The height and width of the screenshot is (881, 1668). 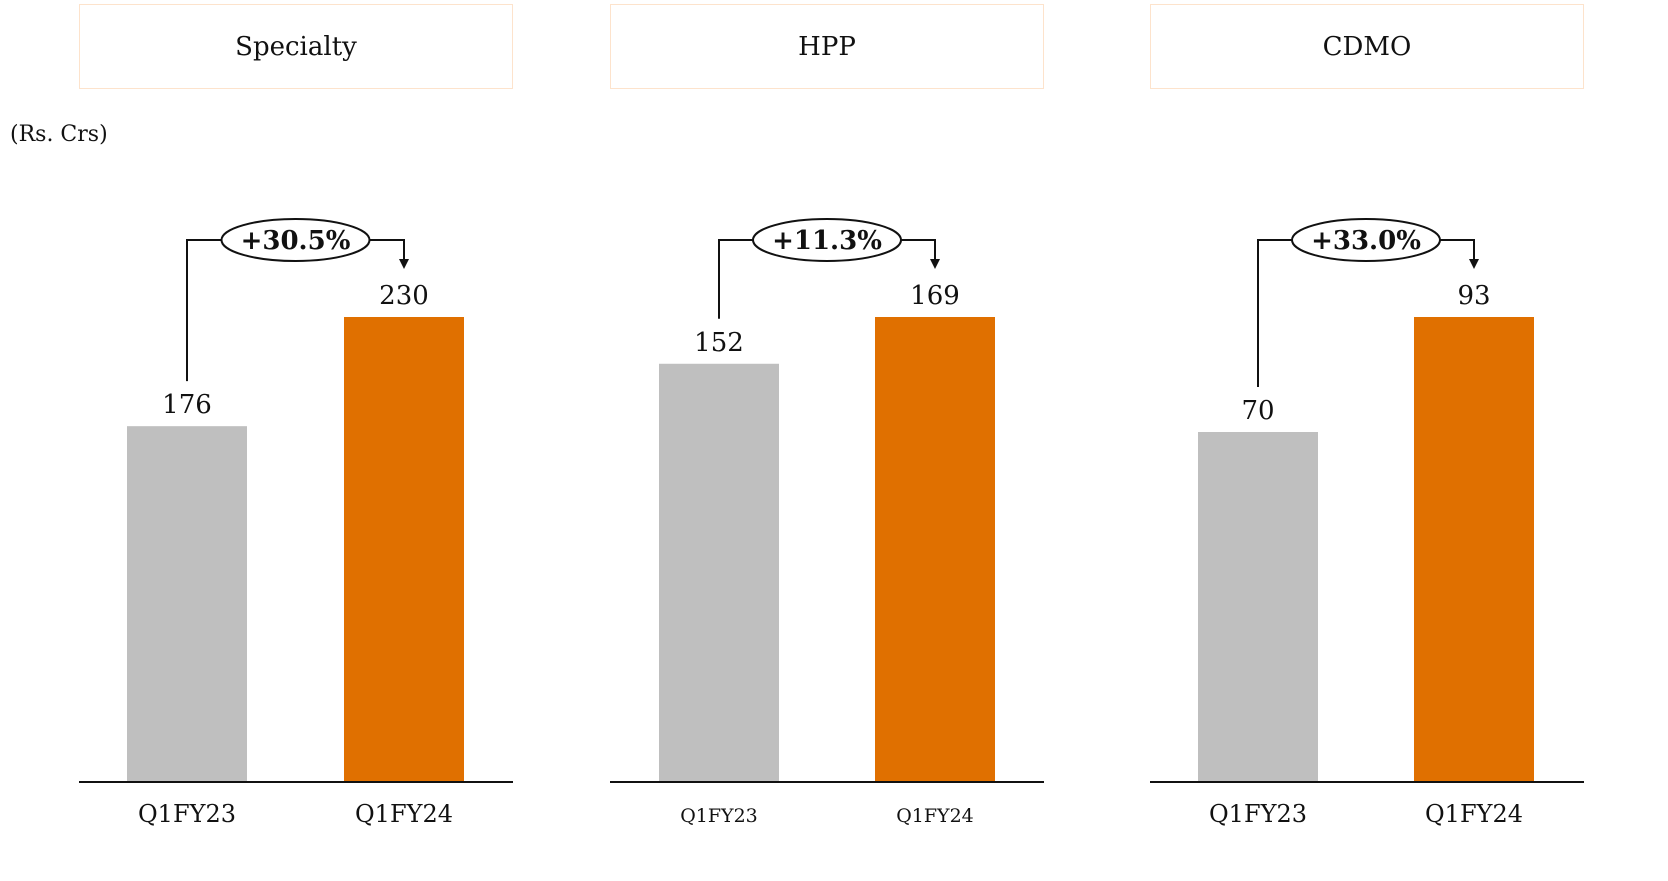 I want to click on growth-label: +33.0%, so click(x=1366, y=241).